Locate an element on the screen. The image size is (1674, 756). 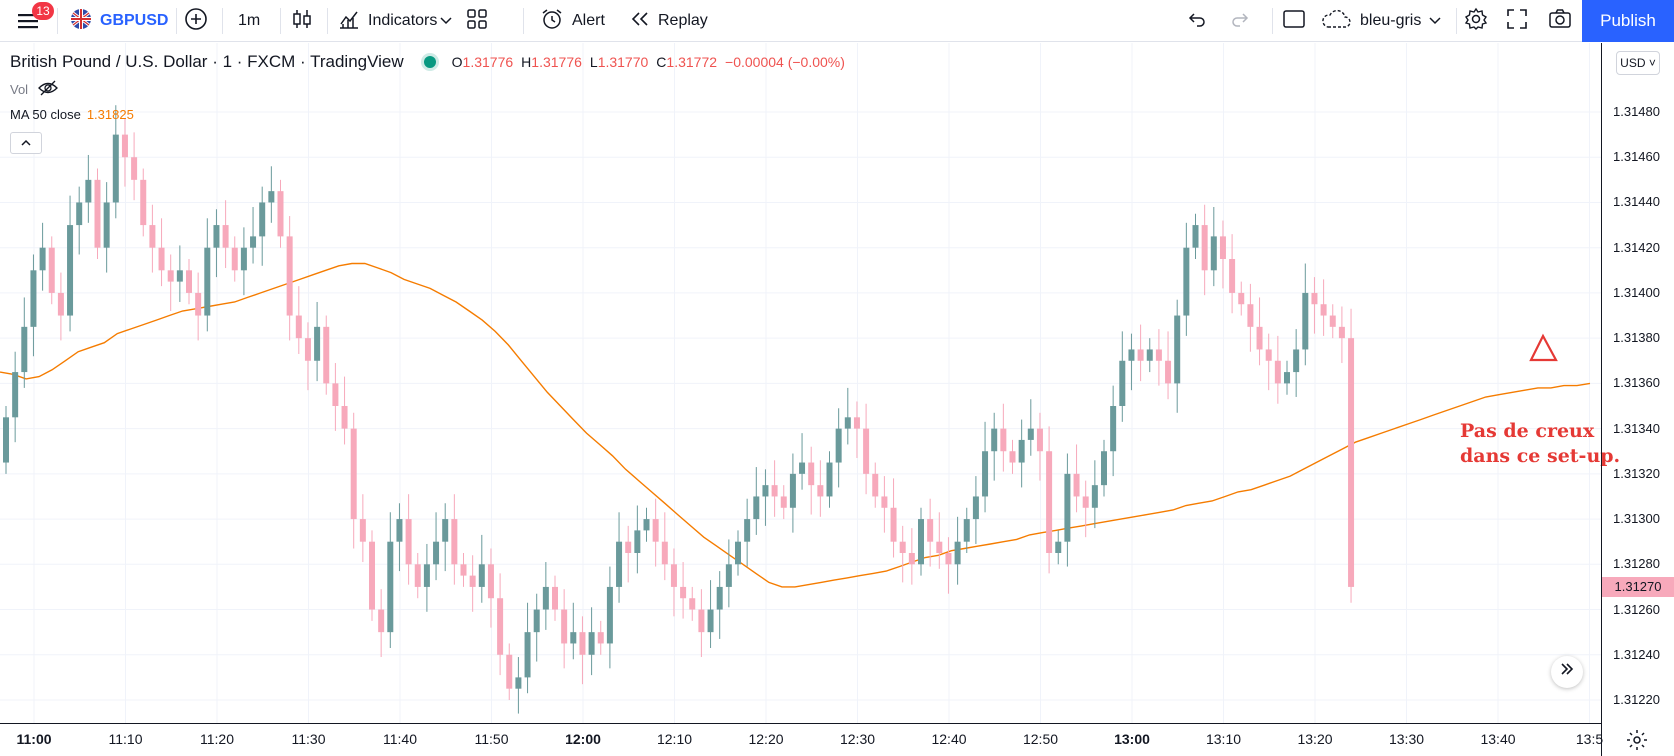
time-axis is located at coordinates (800, 739).